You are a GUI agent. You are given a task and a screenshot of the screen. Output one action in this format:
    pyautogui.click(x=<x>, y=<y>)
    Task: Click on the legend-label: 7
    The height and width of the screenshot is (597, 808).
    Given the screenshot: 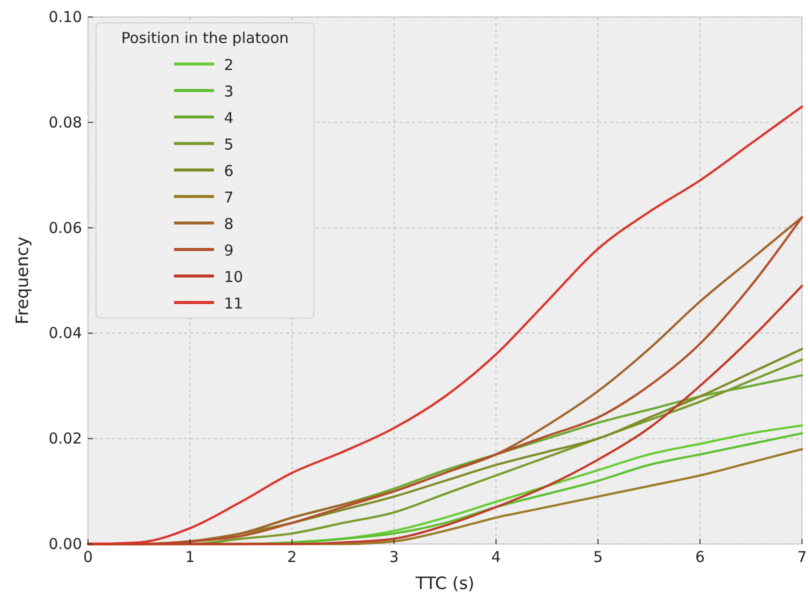 What is the action you would take?
    pyautogui.click(x=229, y=197)
    